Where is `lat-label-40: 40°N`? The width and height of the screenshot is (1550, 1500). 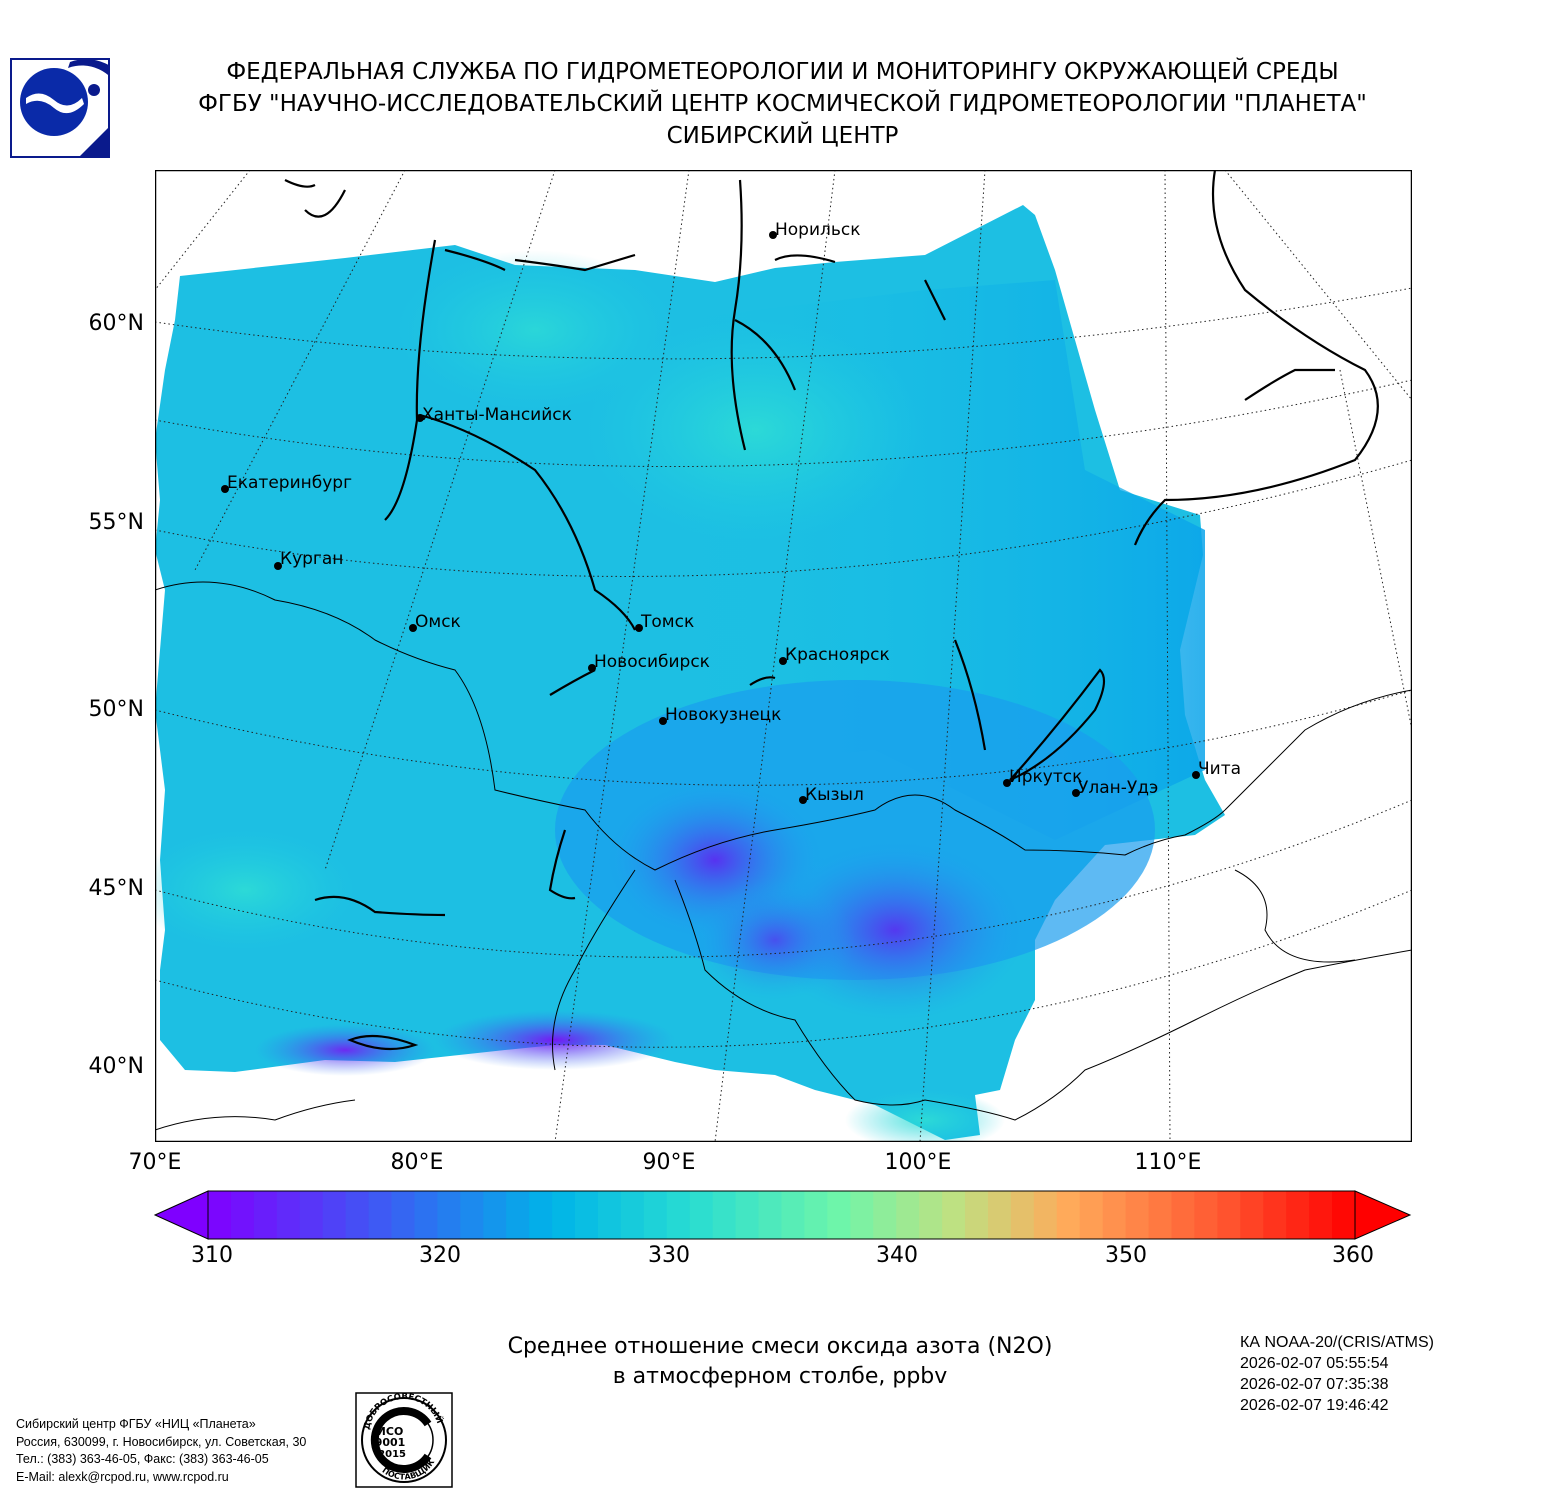
lat-label-40: 40°N is located at coordinates (116, 1066).